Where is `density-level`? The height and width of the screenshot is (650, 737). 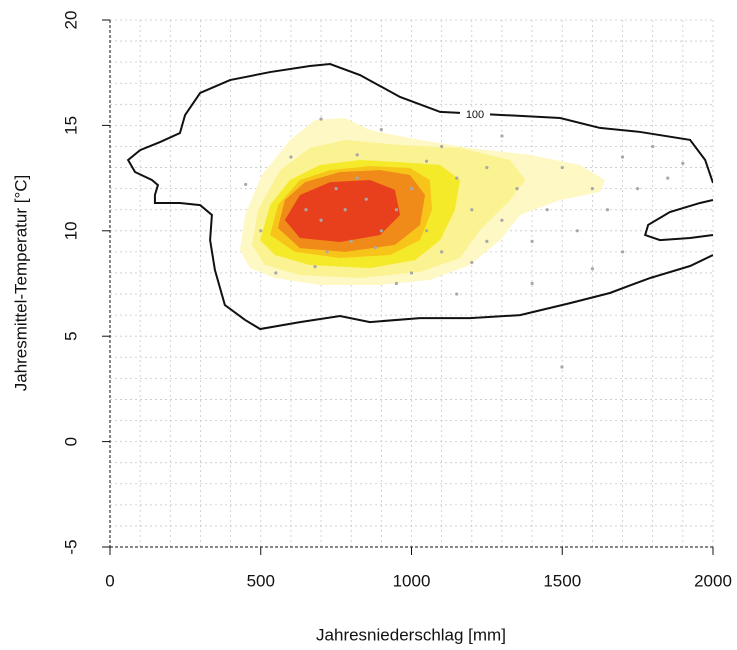 density-level is located at coordinates (342, 210).